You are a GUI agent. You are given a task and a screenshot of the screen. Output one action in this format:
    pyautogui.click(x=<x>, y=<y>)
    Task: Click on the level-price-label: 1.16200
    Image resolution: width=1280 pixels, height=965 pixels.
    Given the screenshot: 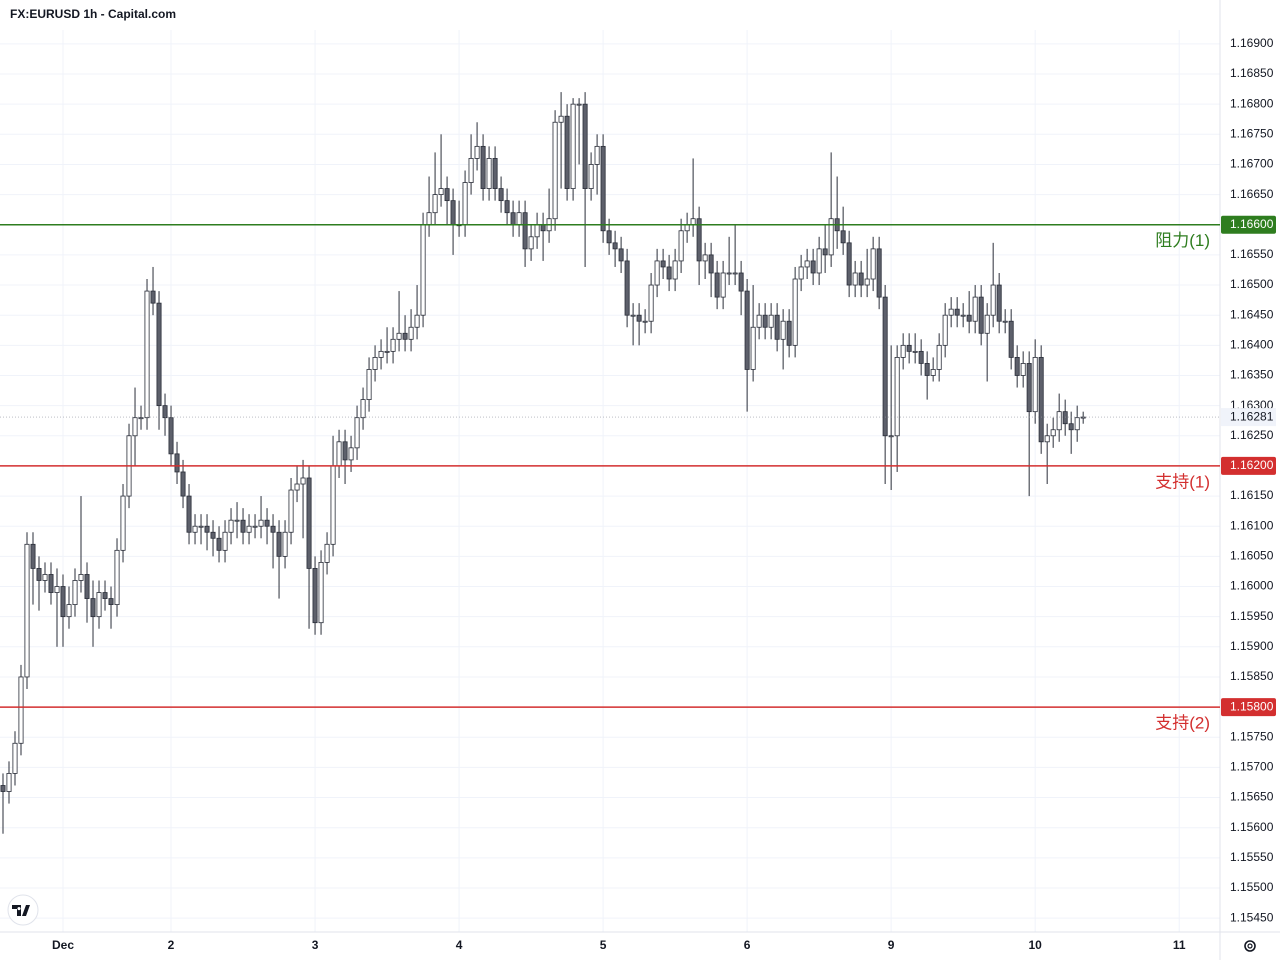 What is the action you would take?
    pyautogui.click(x=1252, y=465)
    